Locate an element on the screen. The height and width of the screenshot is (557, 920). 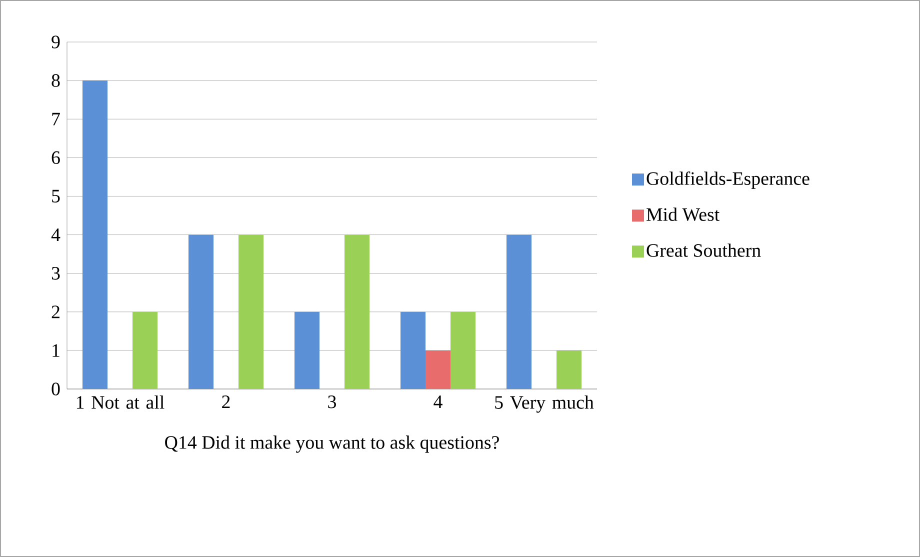
y-tick-label: 0 is located at coordinates (56, 389).